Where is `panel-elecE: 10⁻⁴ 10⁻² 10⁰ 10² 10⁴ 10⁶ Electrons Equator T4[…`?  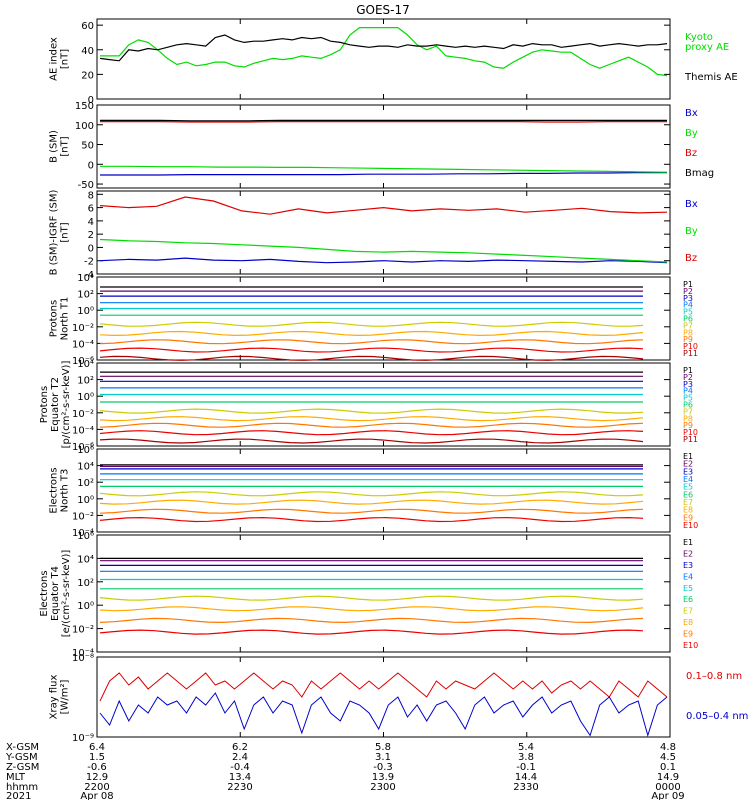
panel-elecE: 10⁻⁴ 10⁻² 10⁰ 10² 10⁴ 10⁶ Electrons Equator T4[… is located at coordinates (368, 595).